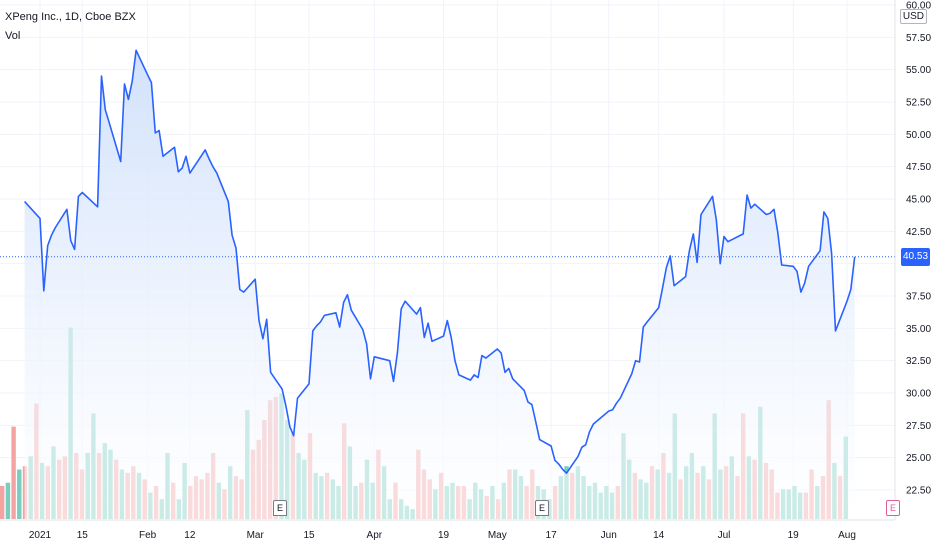 This screenshot has height=555, width=932. I want to click on y-tick-label: 25.00, so click(918, 458).